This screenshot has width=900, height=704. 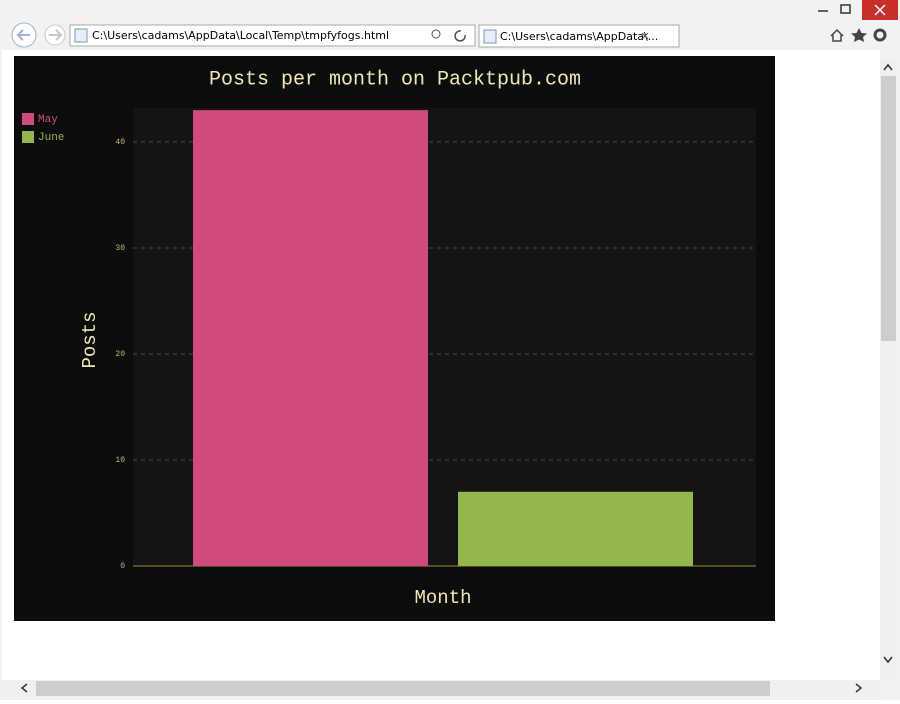 I want to click on favorites-icon, so click(x=859, y=35).